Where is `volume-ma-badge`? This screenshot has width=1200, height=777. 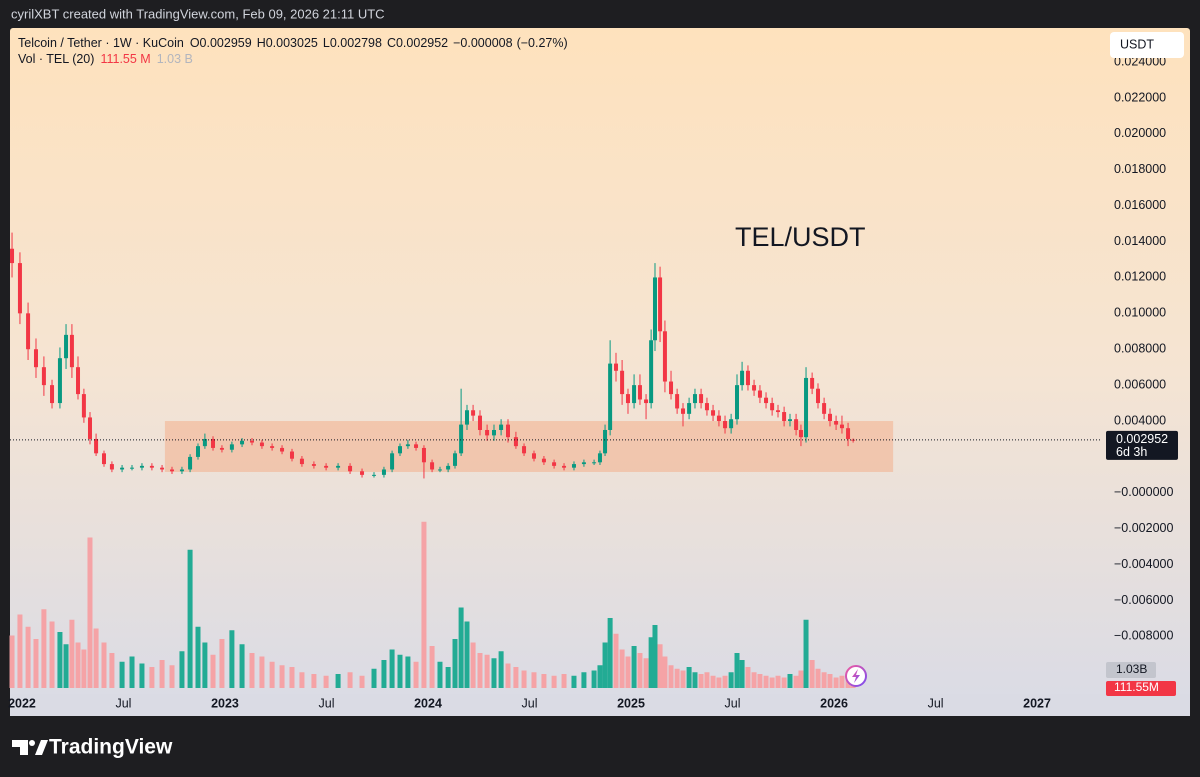 volume-ma-badge is located at coordinates (1131, 669).